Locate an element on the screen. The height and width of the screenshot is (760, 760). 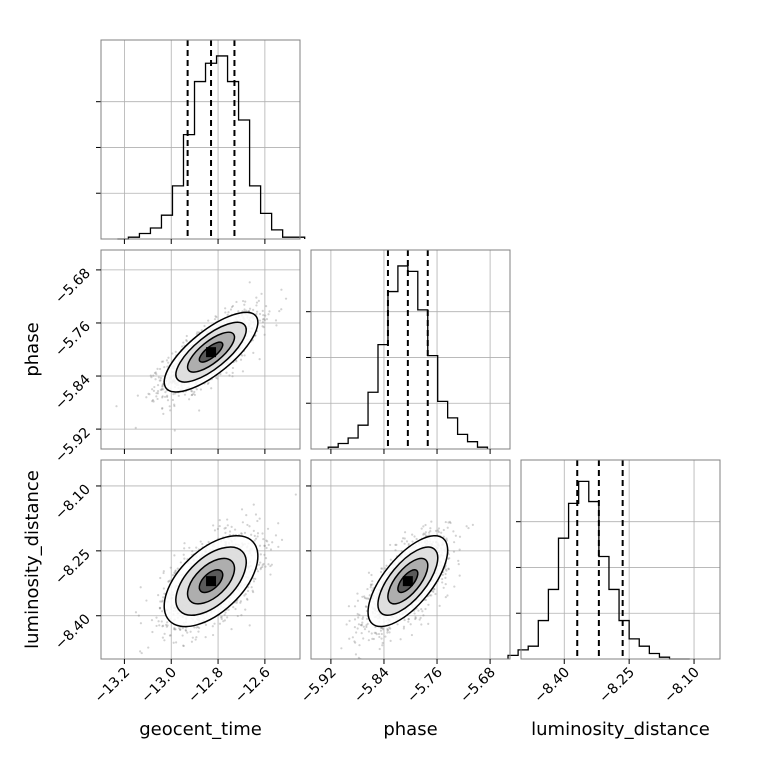
x-tick-label: −5.68 is located at coordinates (478, 686).